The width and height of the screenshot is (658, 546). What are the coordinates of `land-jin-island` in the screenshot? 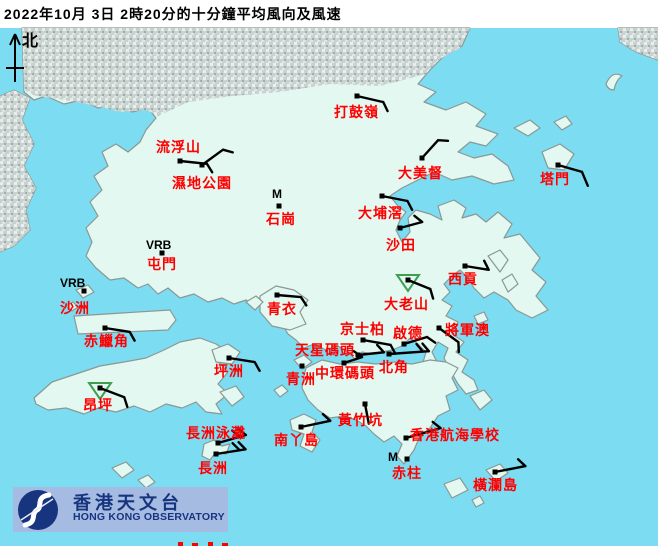 It's located at (510, 283).